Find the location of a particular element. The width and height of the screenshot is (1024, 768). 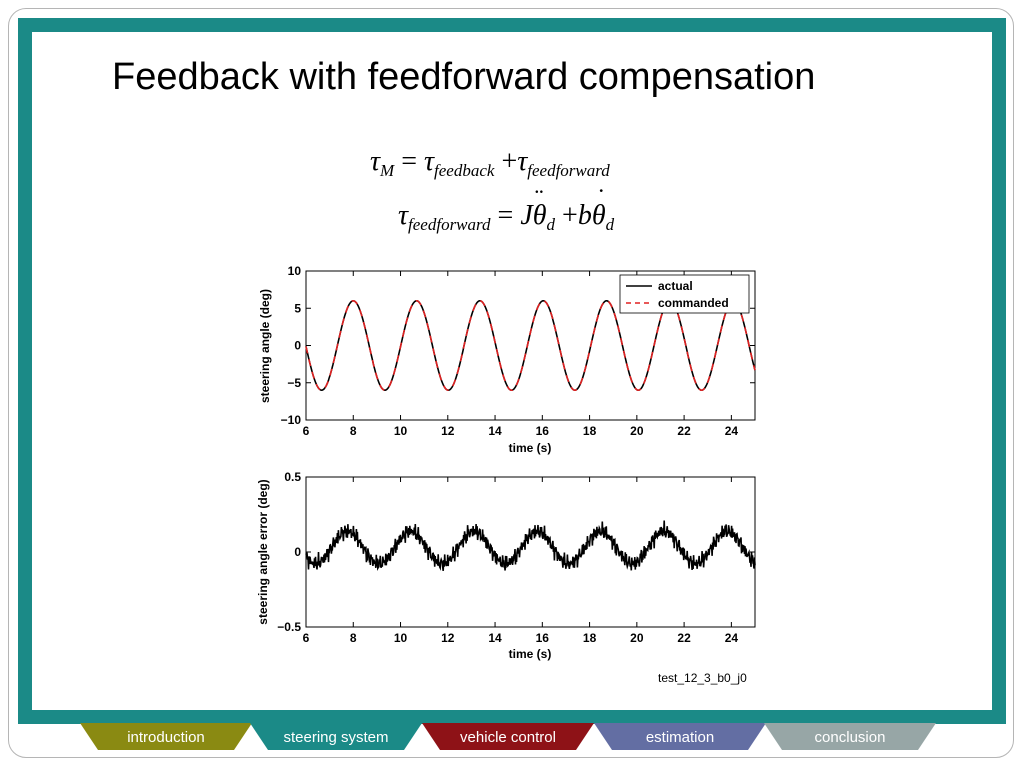

nav-tab-estimation: estimation is located at coordinates (680, 736).